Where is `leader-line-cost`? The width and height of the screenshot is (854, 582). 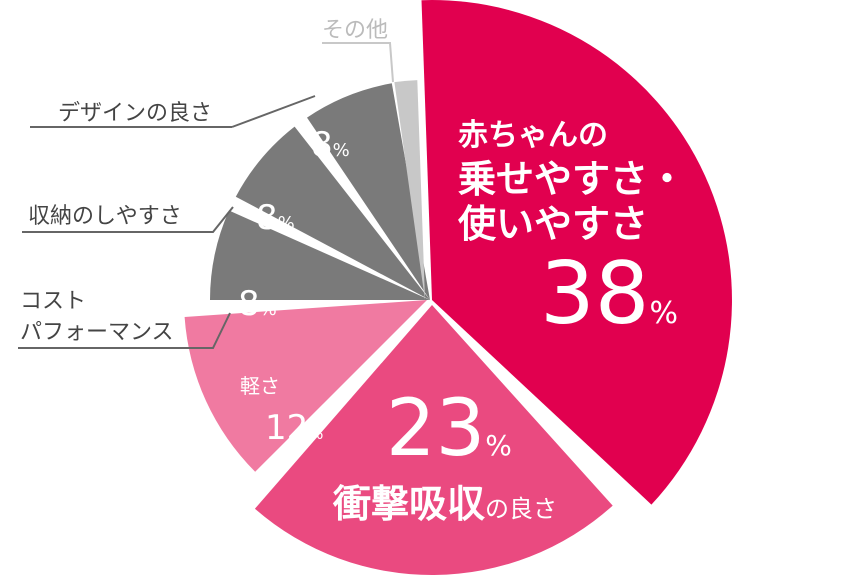
leader-line-cost is located at coordinates (124, 330).